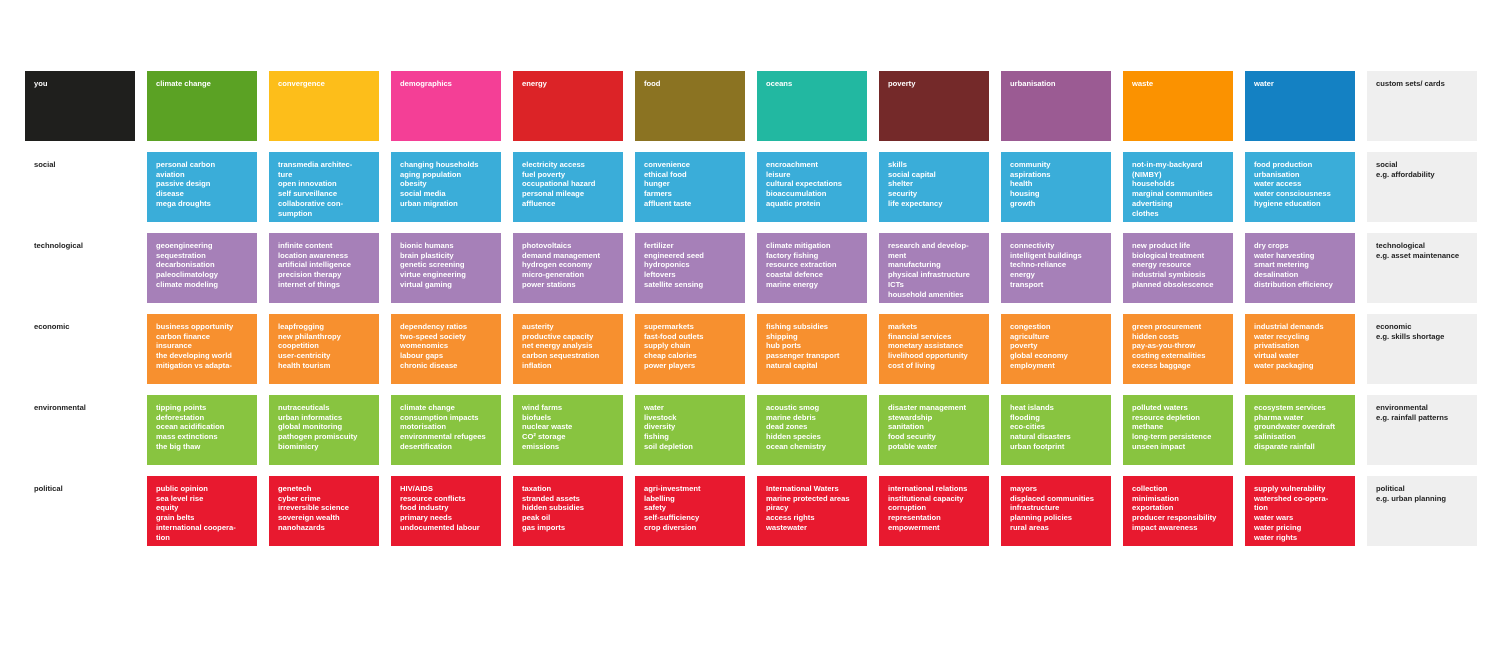 Image resolution: width=1500 pixels, height=650 pixels. Describe the element at coordinates (426, 446) in the screenshot. I see `card-line: desertification` at that location.